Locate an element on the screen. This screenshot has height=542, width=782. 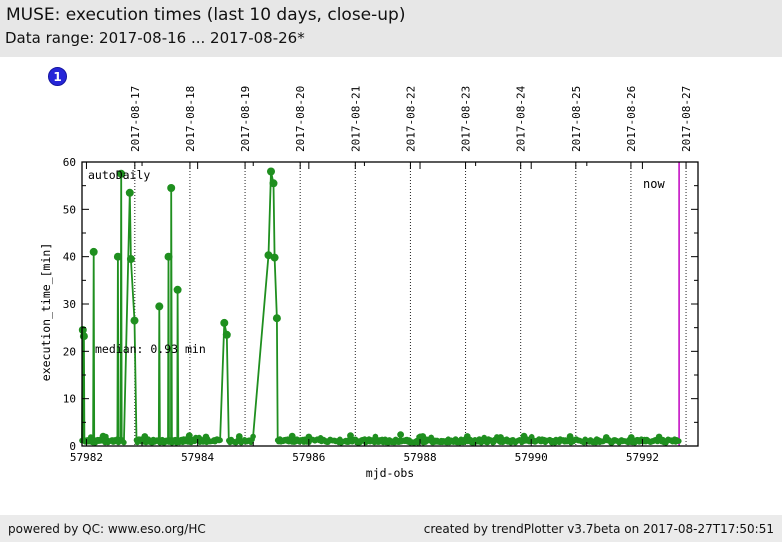
top-date-tick-label: 2017-08-26 is located at coordinates (631, 119).